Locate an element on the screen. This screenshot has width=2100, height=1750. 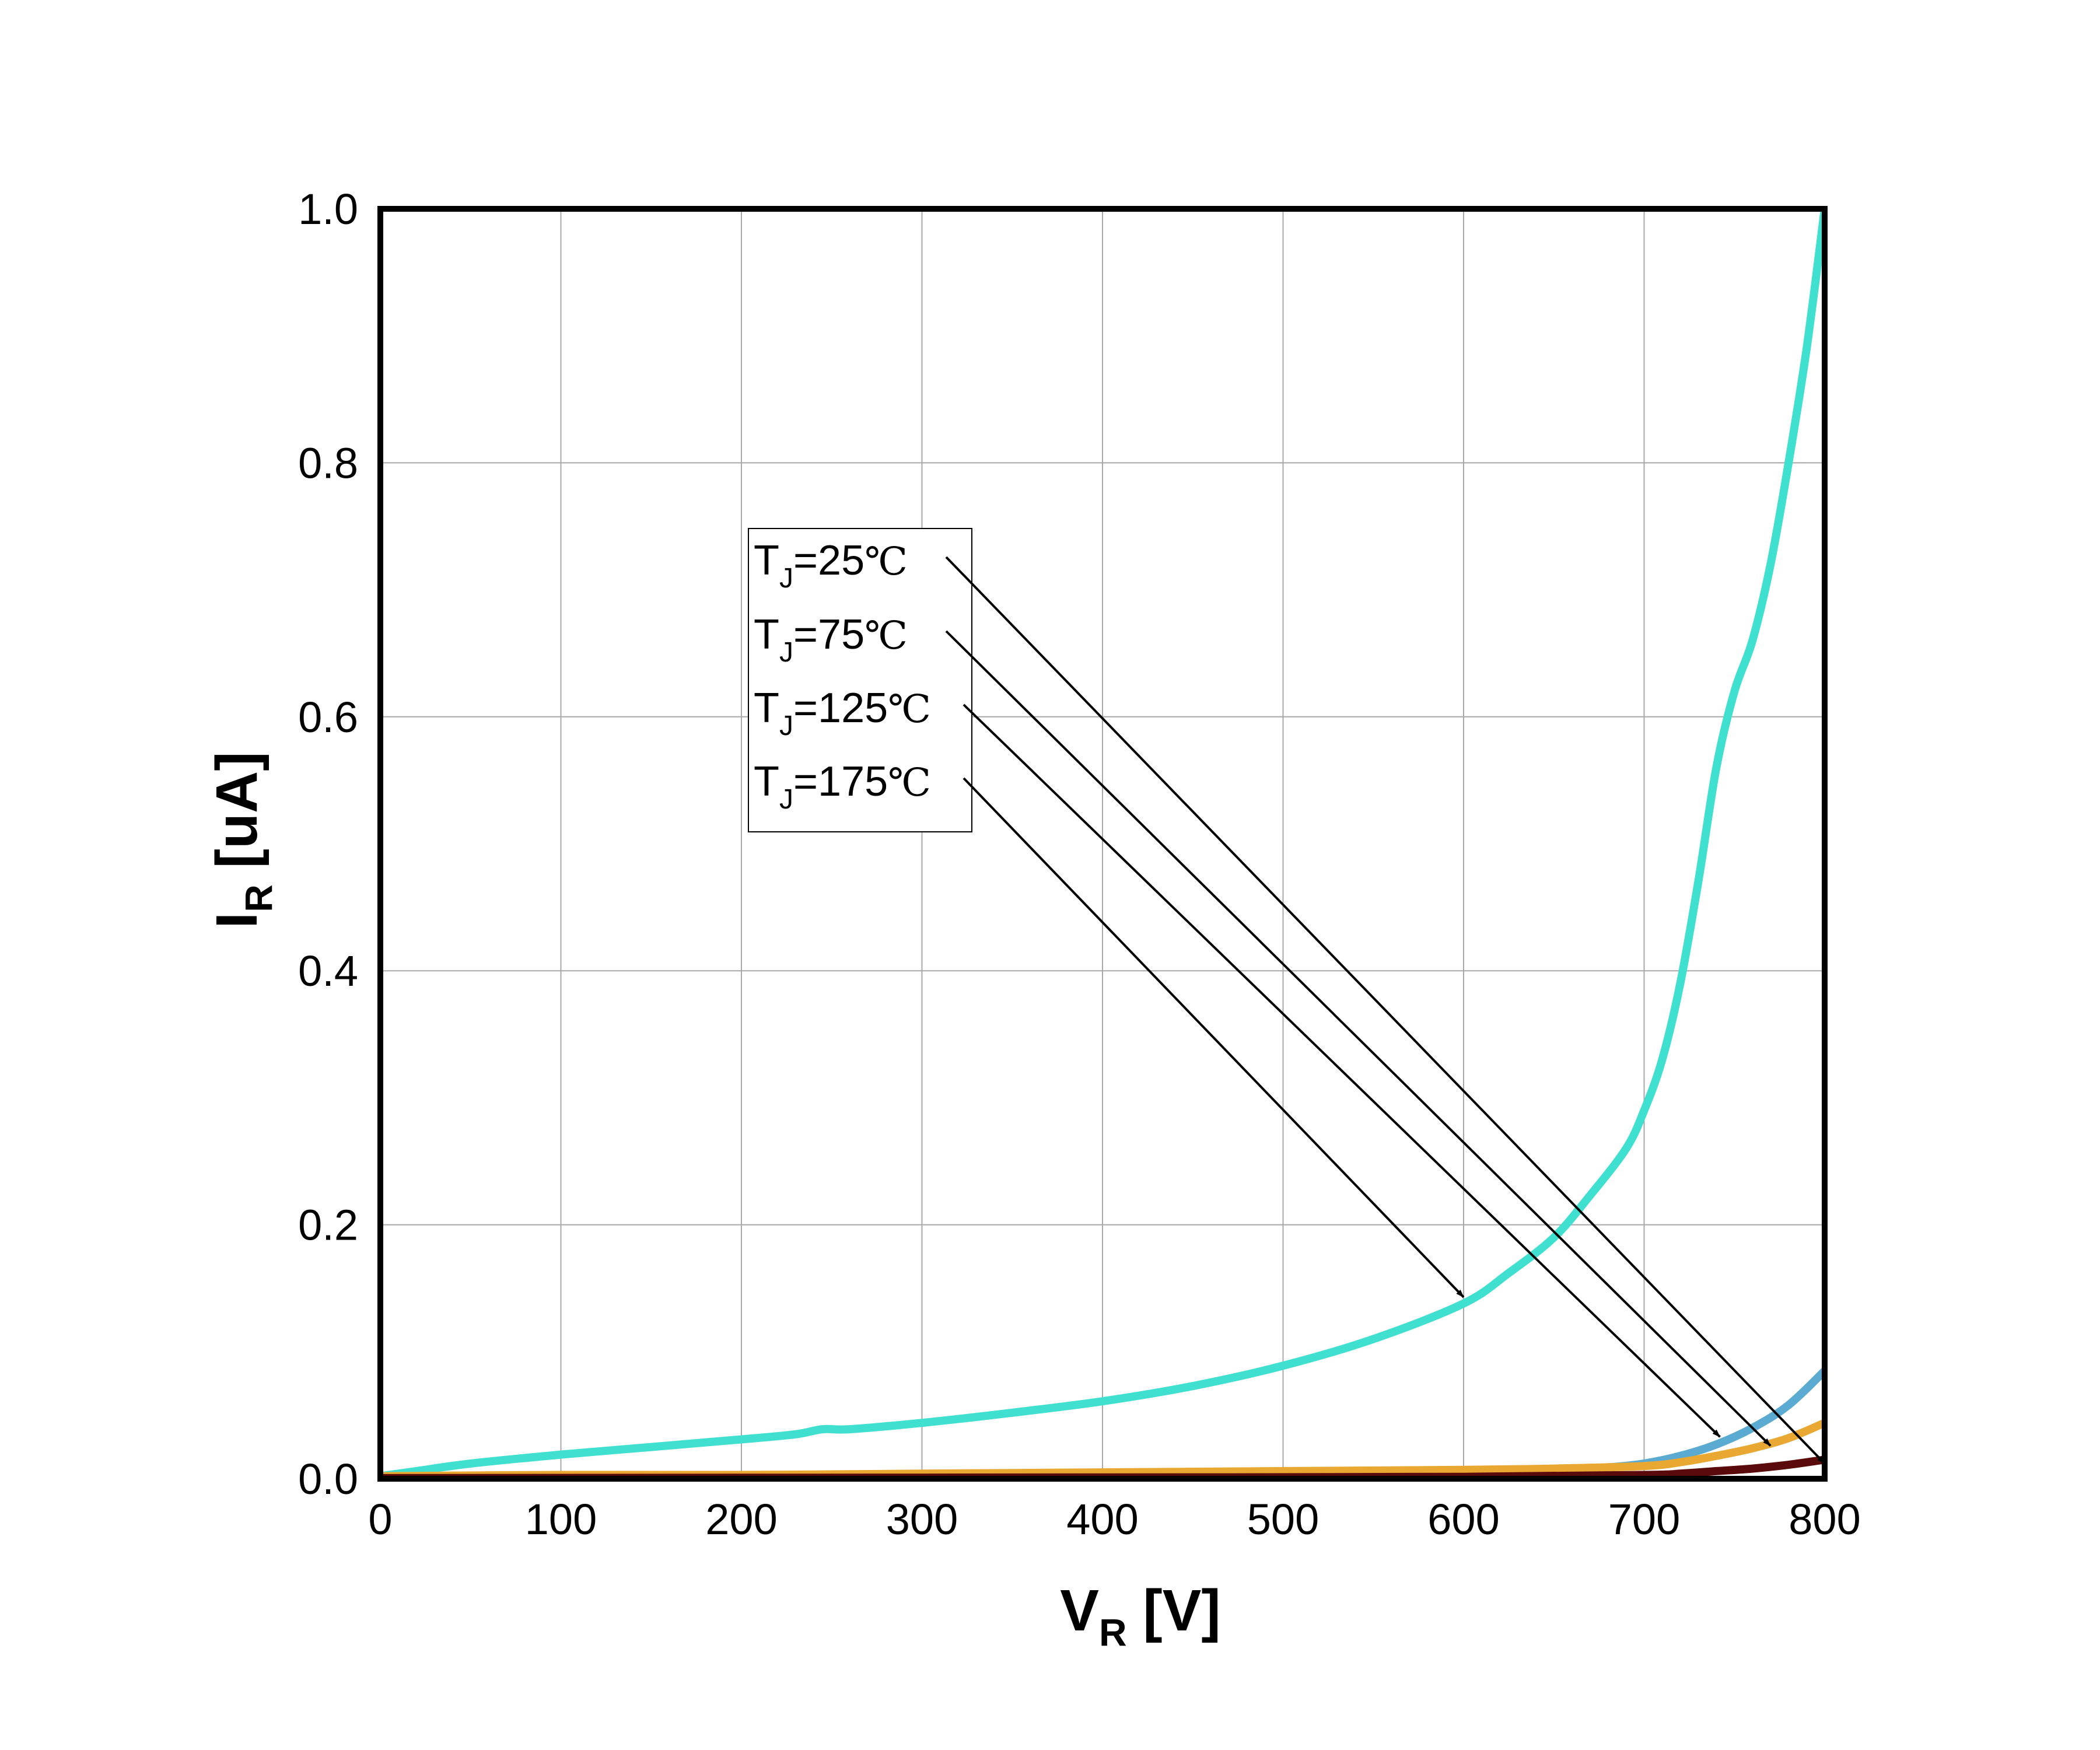
x-axis-title: VR [V] is located at coordinates (1140, 1616).